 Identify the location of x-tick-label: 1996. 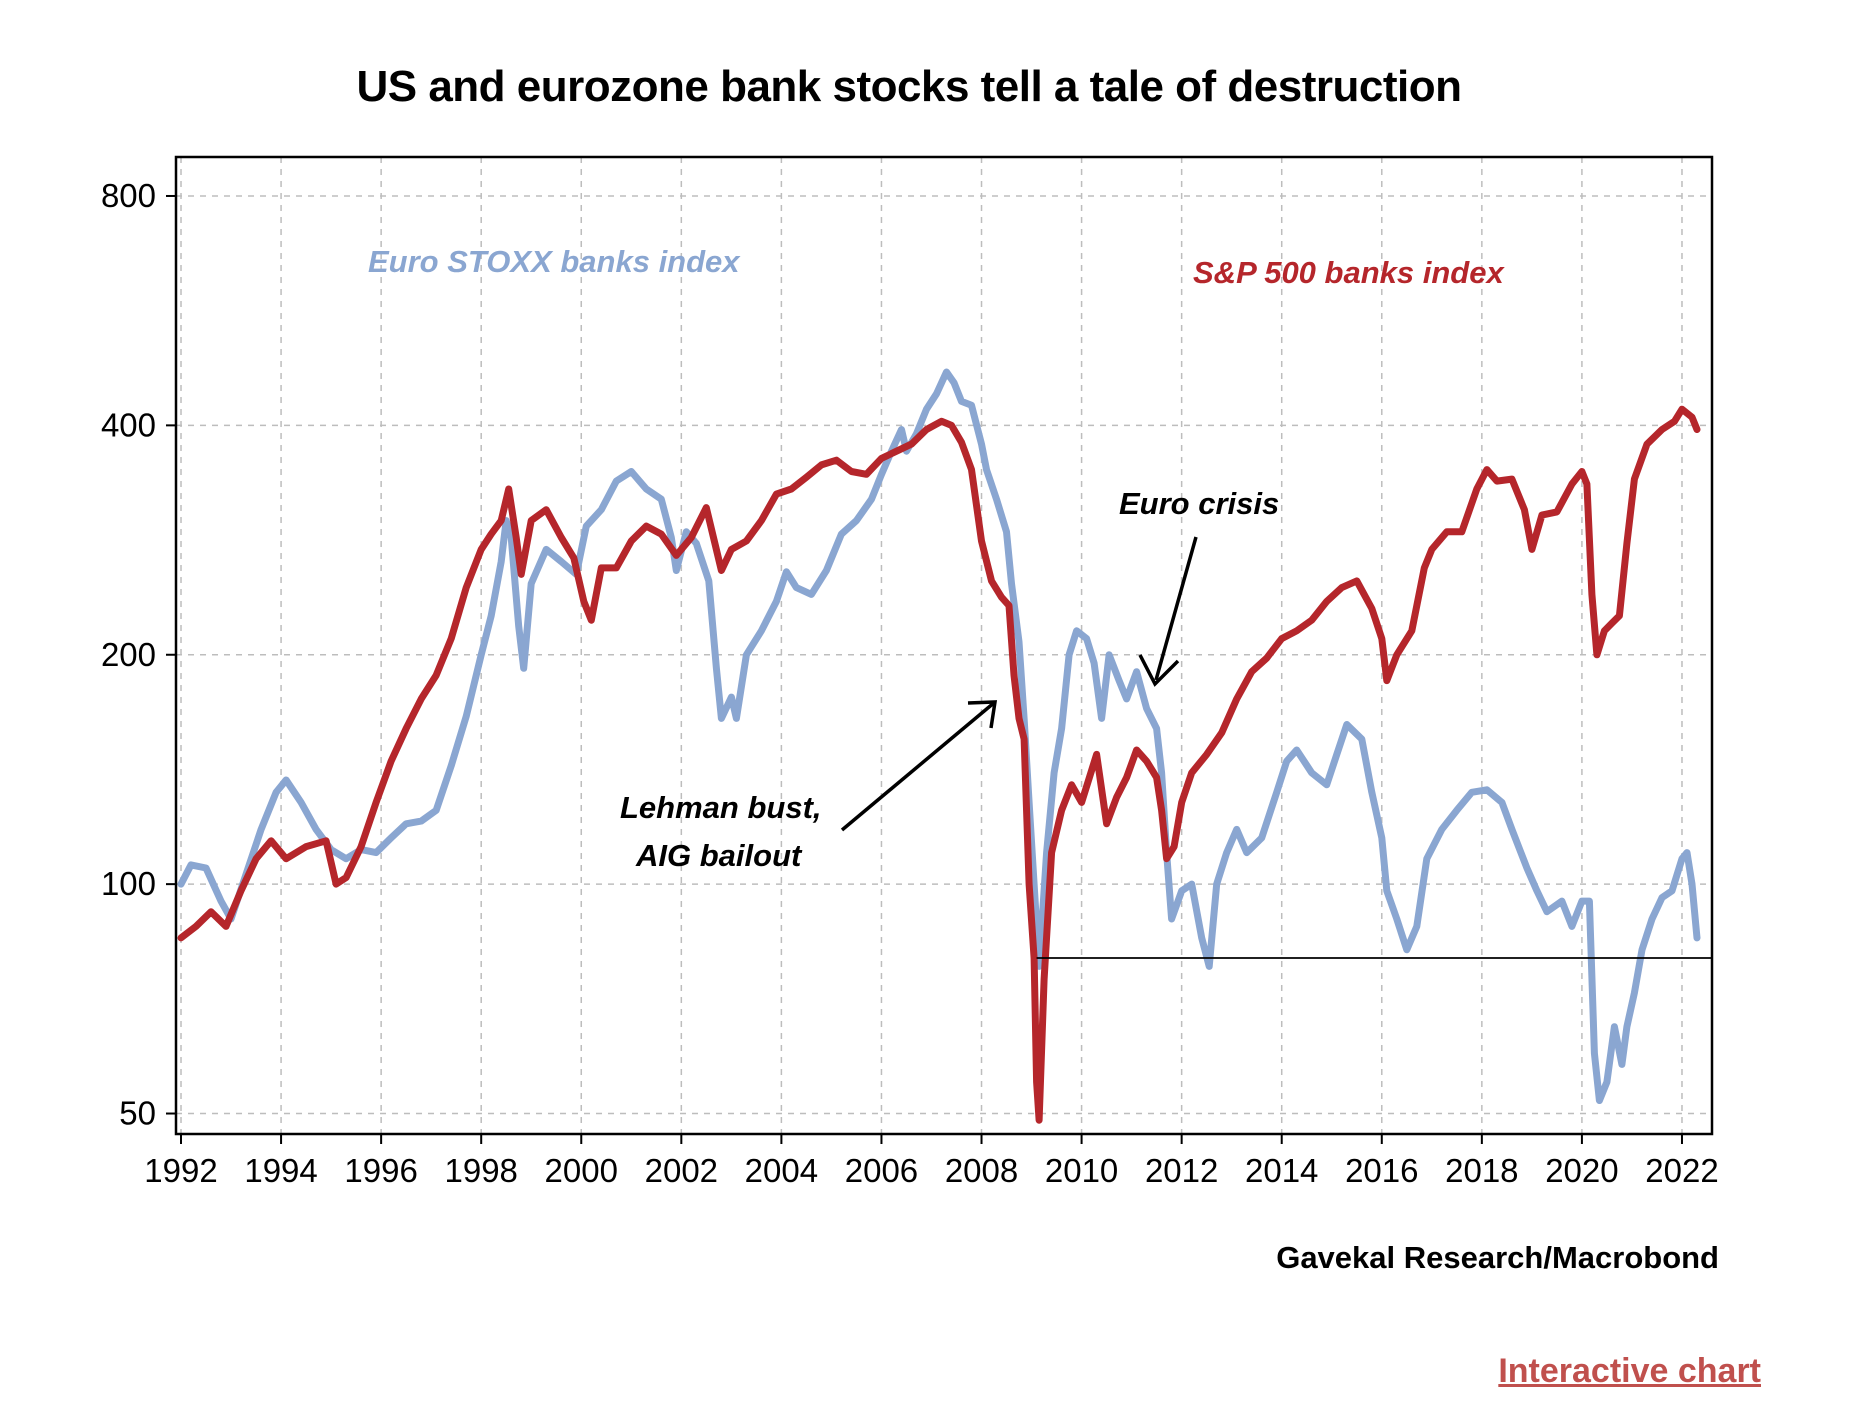
(380, 1170).